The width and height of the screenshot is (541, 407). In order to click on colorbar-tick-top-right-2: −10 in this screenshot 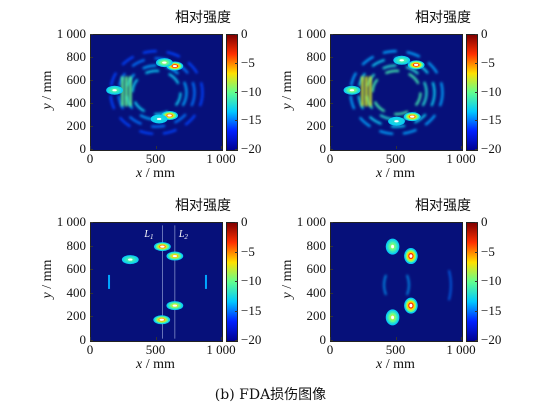, I will do `click(491, 91)`.